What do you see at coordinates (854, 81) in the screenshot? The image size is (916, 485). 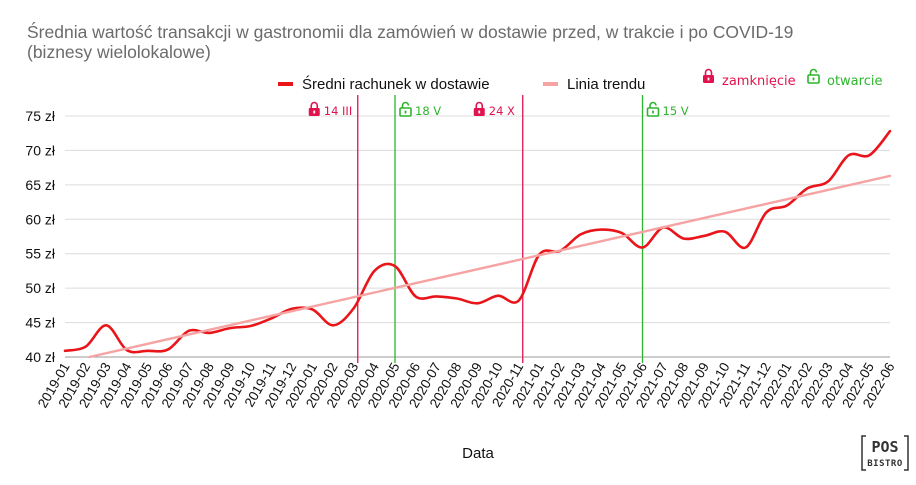 I see `event-legend-label: otwarcie` at bounding box center [854, 81].